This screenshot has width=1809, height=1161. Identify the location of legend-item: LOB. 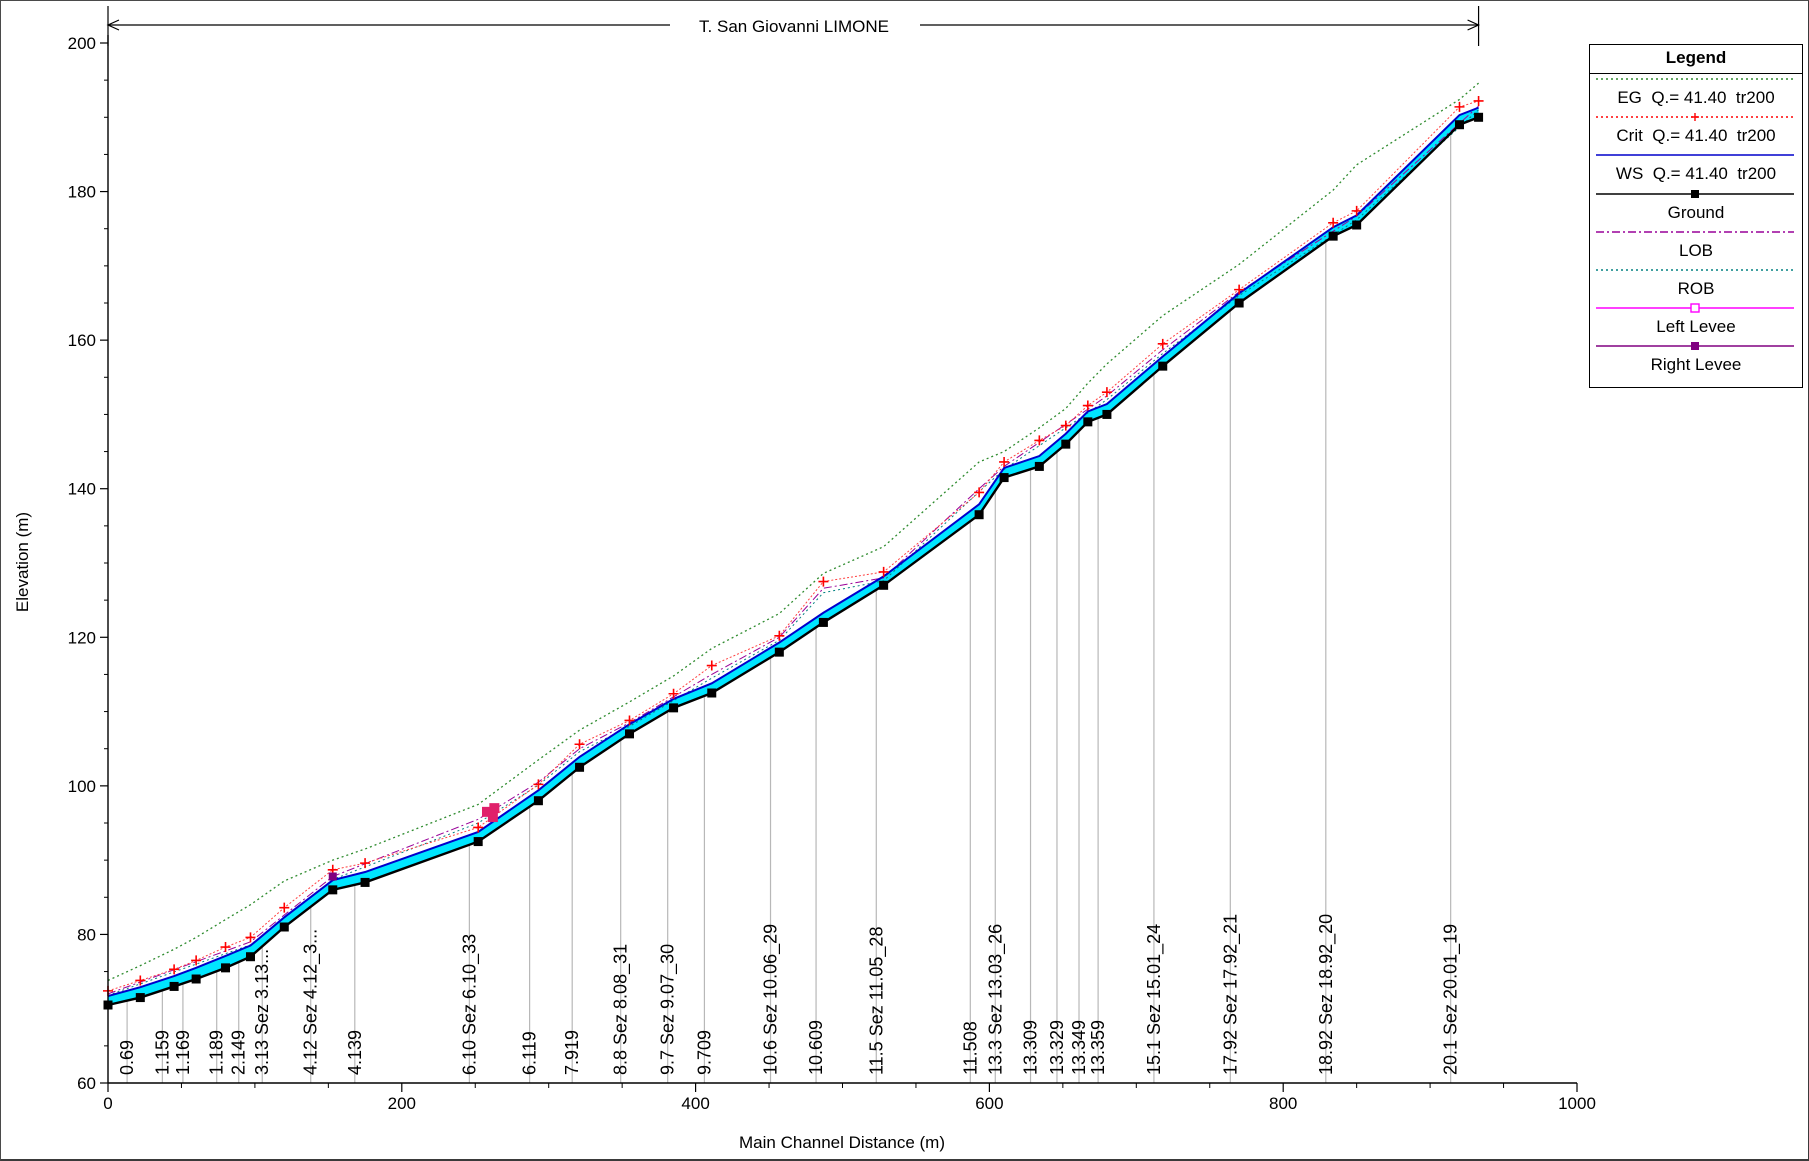
(1696, 246).